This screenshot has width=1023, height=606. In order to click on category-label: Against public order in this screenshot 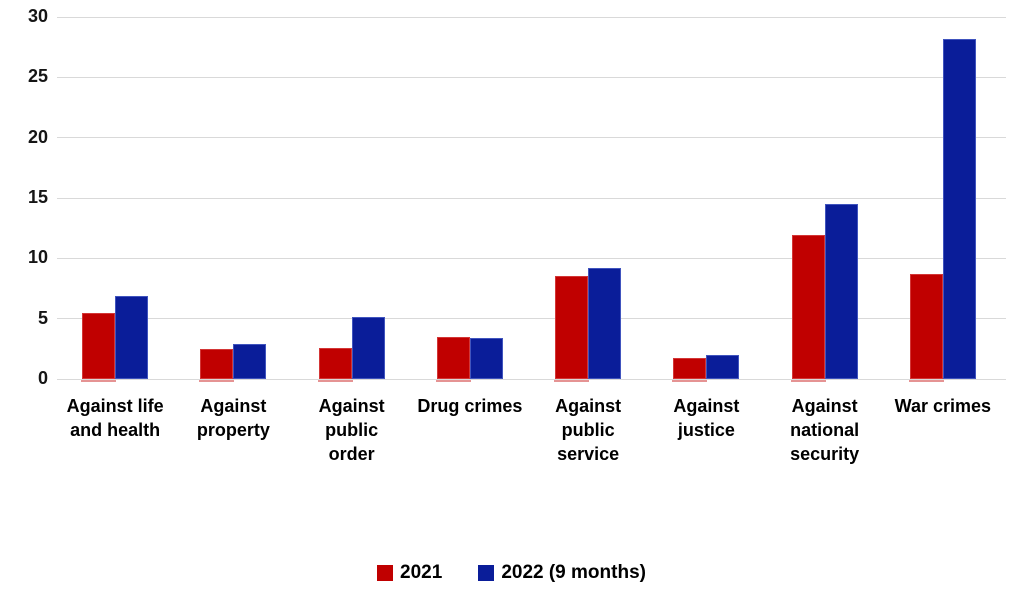, I will do `click(351, 430)`.